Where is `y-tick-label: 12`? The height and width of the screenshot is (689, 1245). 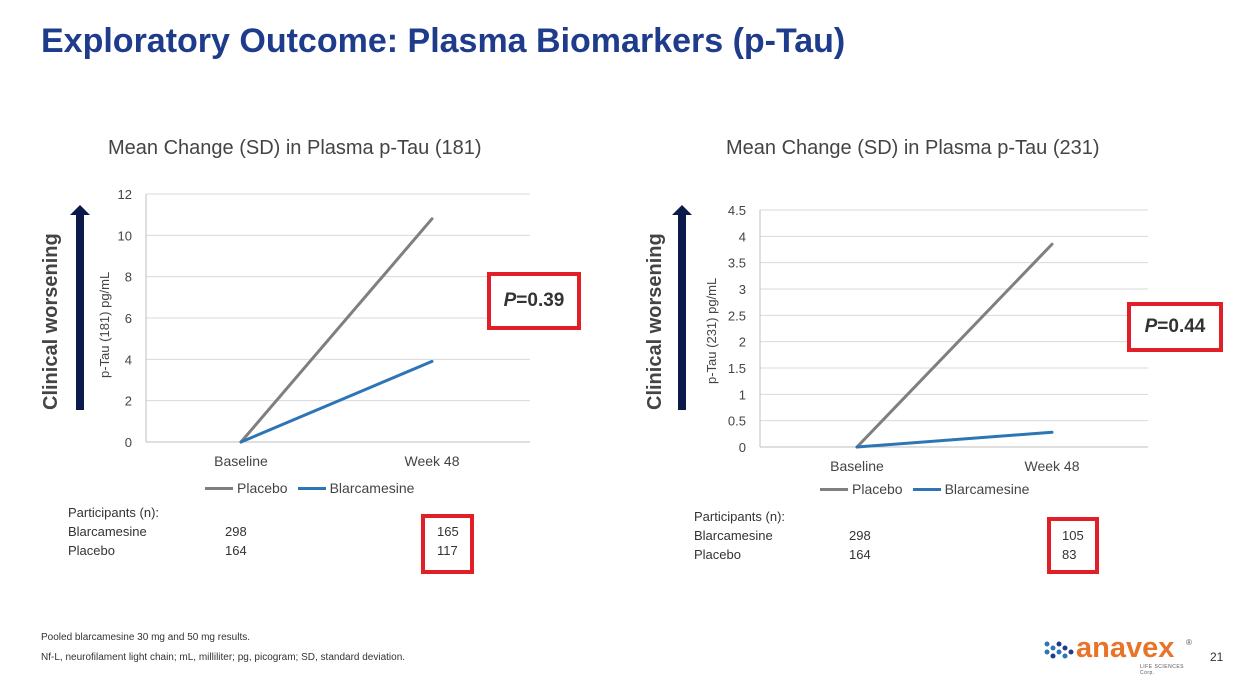
y-tick-label: 12 is located at coordinates (125, 194).